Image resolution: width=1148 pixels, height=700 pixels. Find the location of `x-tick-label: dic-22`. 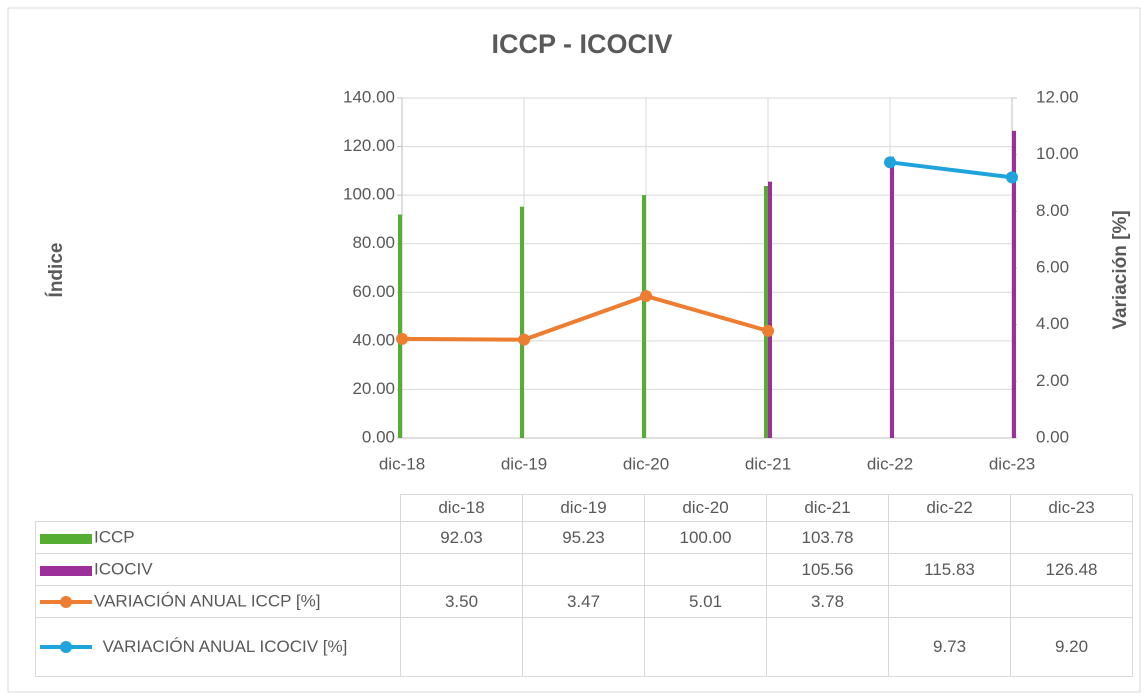

x-tick-label: dic-22 is located at coordinates (890, 463).